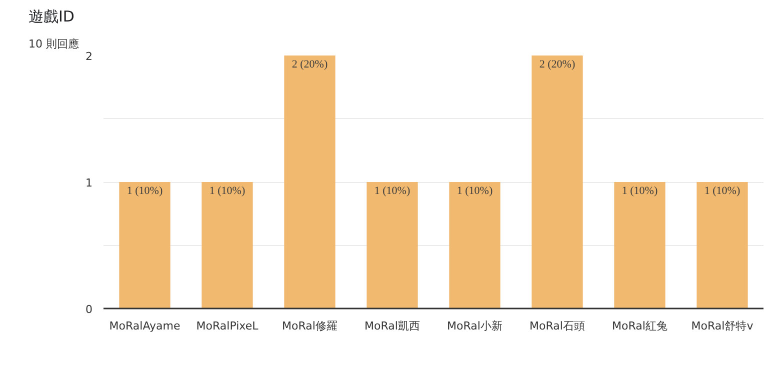  I want to click on x-tick-label: MoRal修羅, so click(310, 326).